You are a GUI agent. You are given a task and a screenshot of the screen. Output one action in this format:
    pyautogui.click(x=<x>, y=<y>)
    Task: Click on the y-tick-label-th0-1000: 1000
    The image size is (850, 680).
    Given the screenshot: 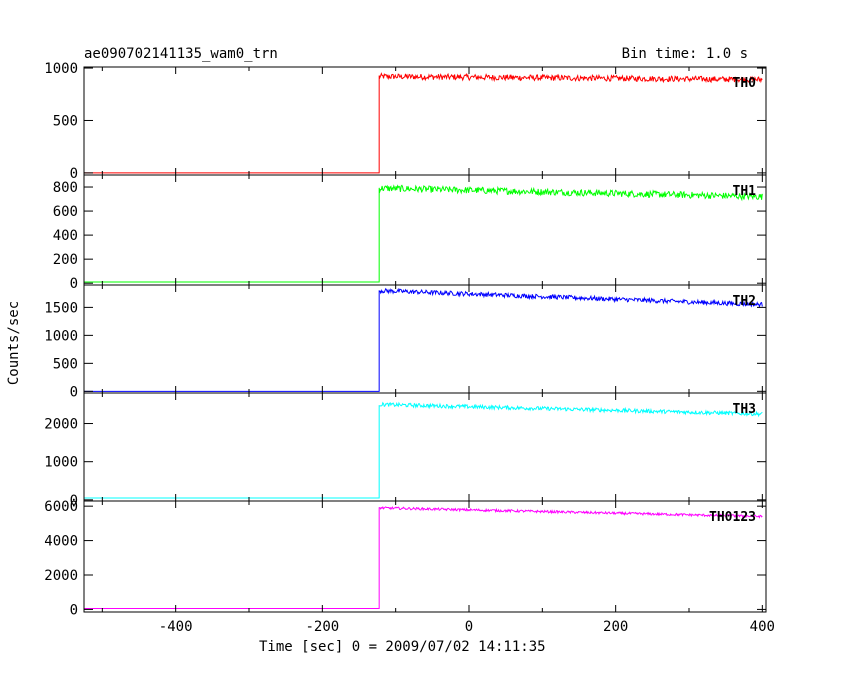 What is the action you would take?
    pyautogui.click(x=61, y=69)
    